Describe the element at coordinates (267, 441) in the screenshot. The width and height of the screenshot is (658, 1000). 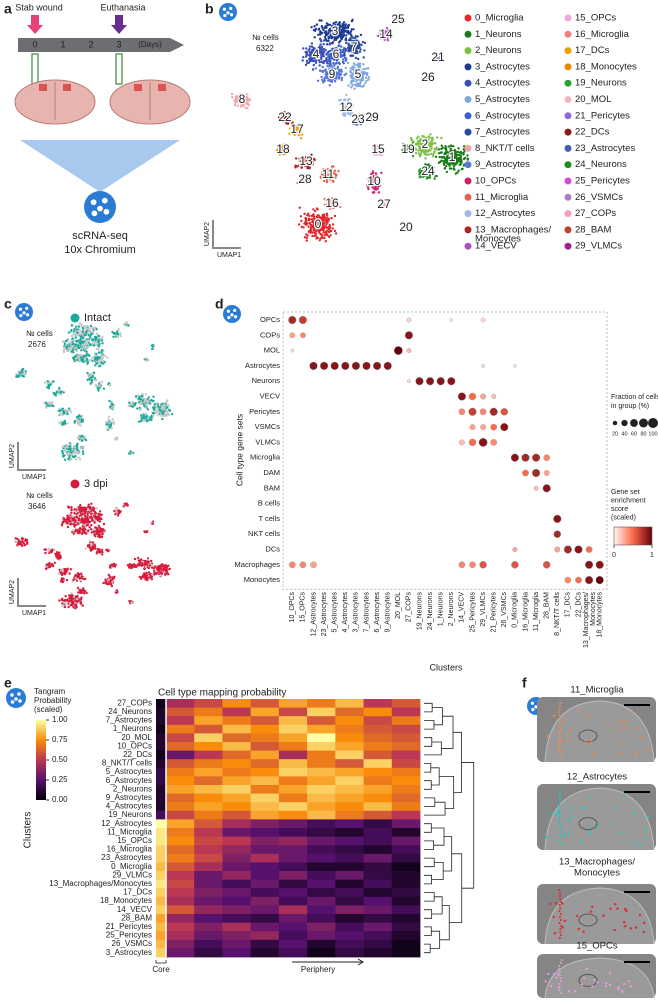
I see `row-label: VLMCs` at that location.